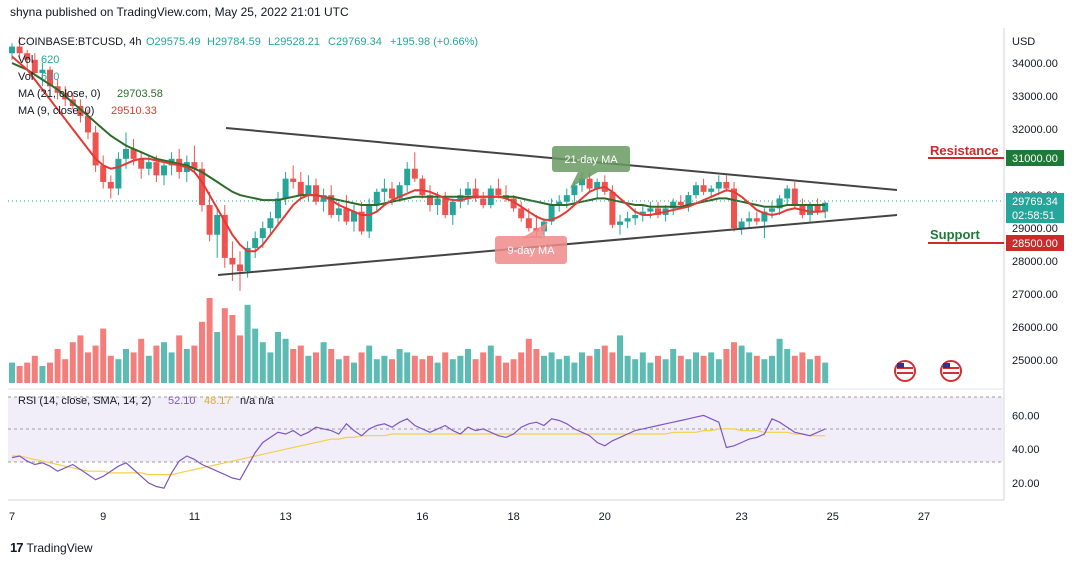 The image size is (1079, 565). What do you see at coordinates (12, 517) in the screenshot?
I see `time-tick-label: 7` at bounding box center [12, 517].